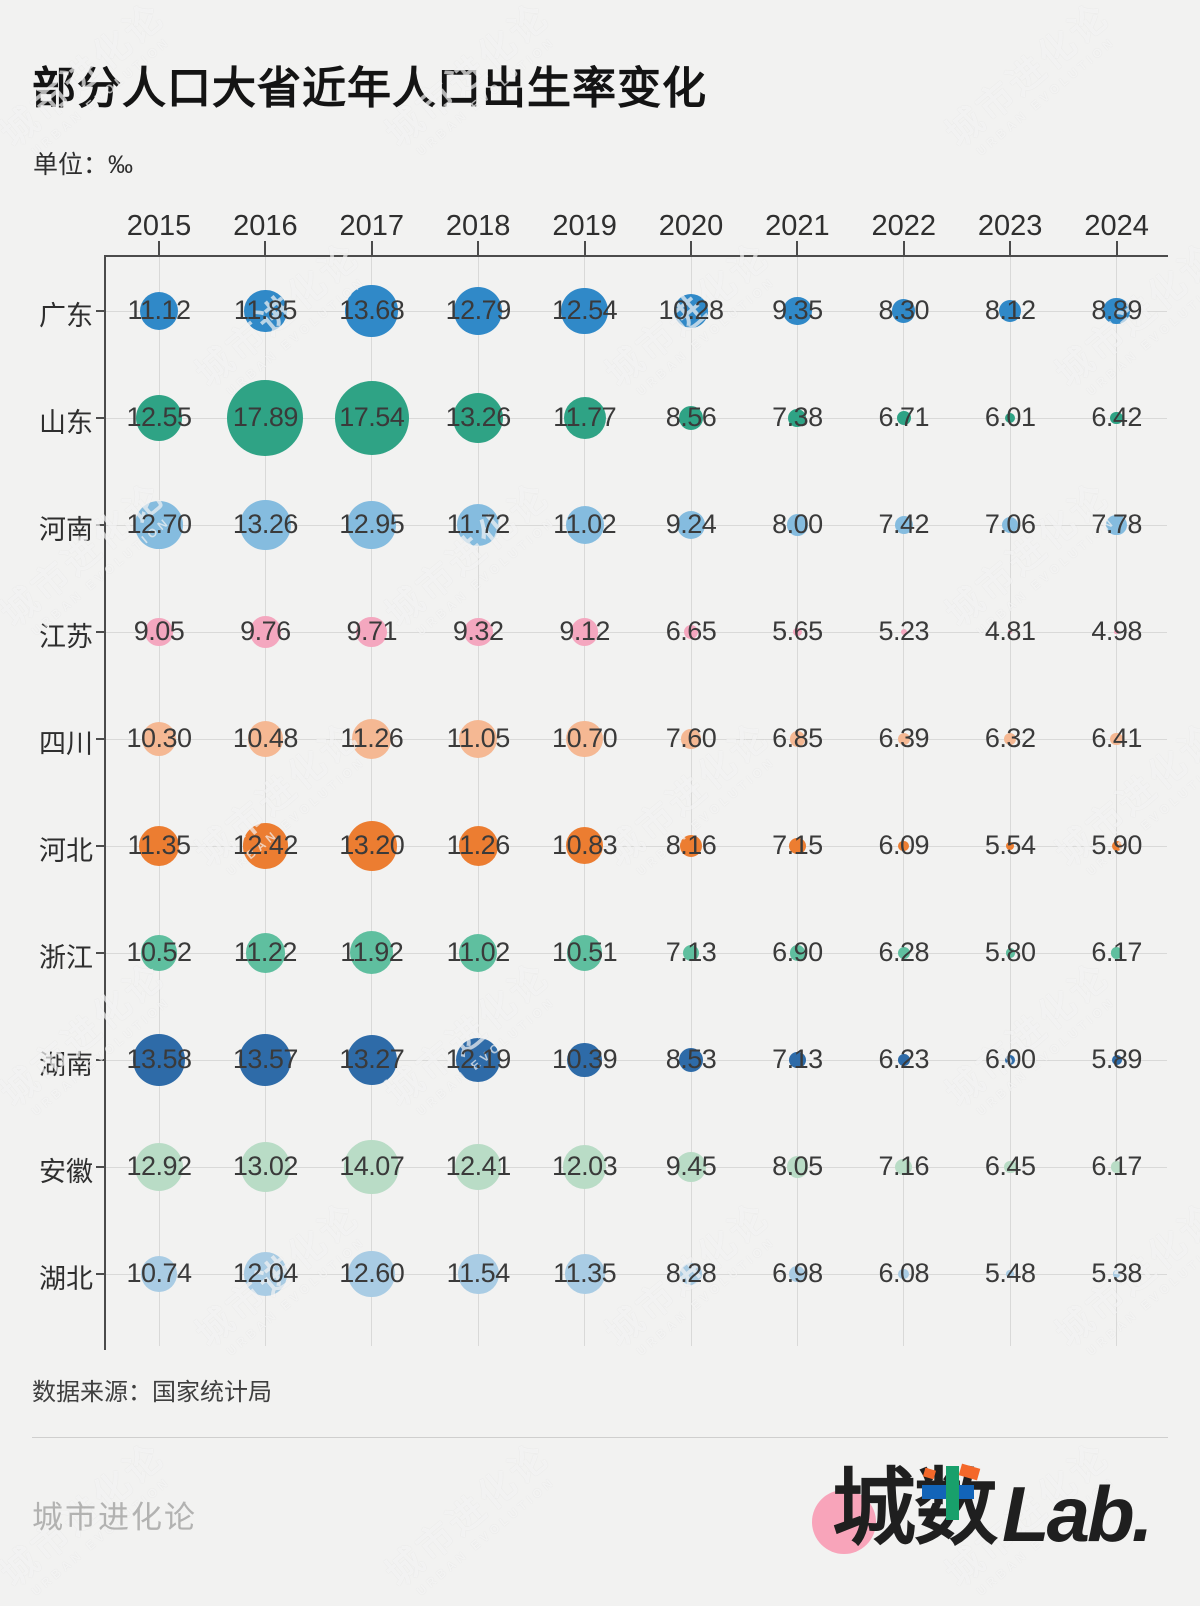  I want to click on province-label: 湖北, so click(66, 1279).